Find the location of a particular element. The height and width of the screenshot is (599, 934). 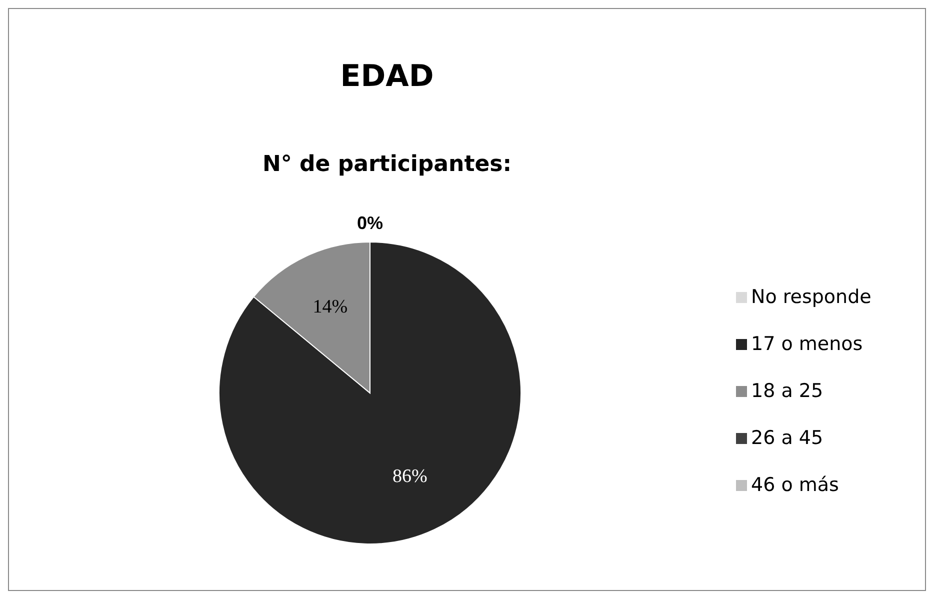

chart-subtitle: N° de participantes: is located at coordinates (387, 164).